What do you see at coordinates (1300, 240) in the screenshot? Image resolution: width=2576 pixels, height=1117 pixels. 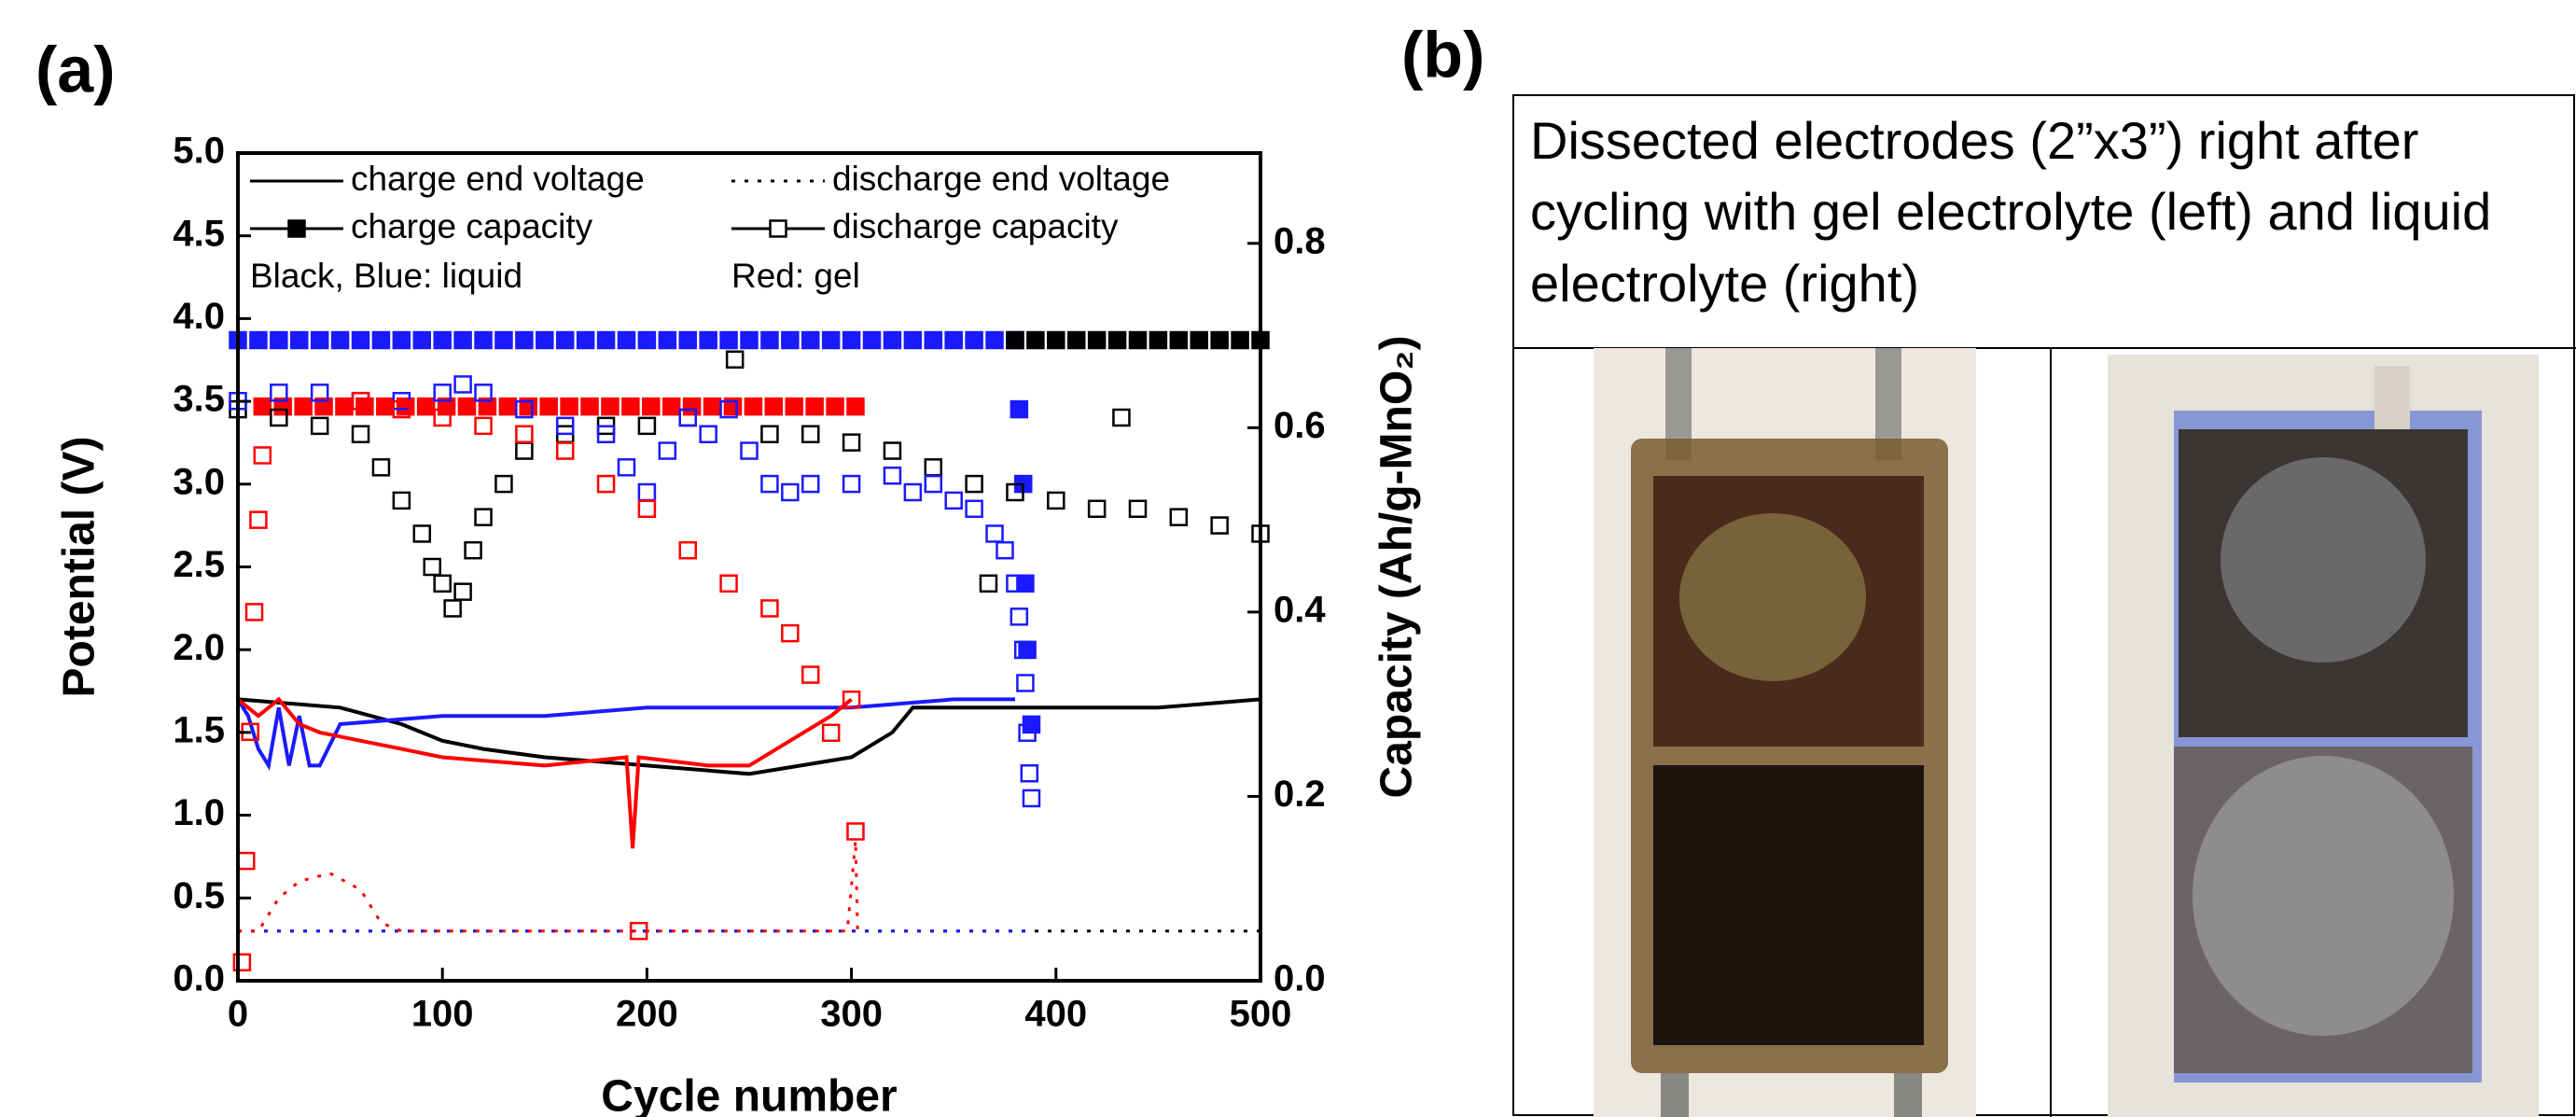 I see `y2-tick-label: 0.8` at bounding box center [1300, 240].